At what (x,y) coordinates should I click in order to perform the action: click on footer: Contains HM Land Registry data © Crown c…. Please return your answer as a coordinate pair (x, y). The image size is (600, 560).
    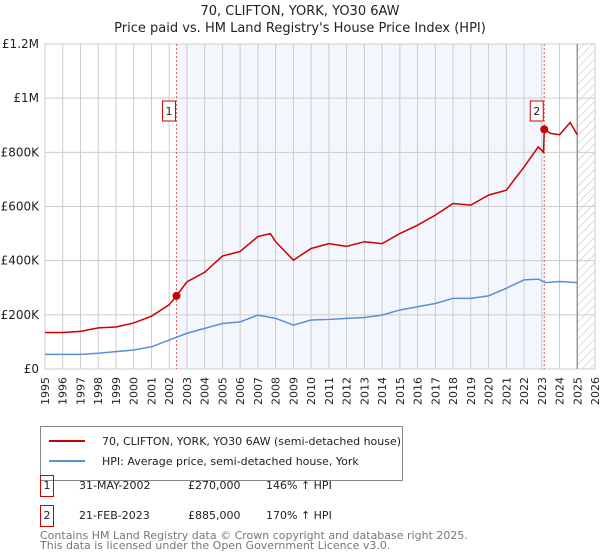
    Looking at the image, I should click on (254, 540).